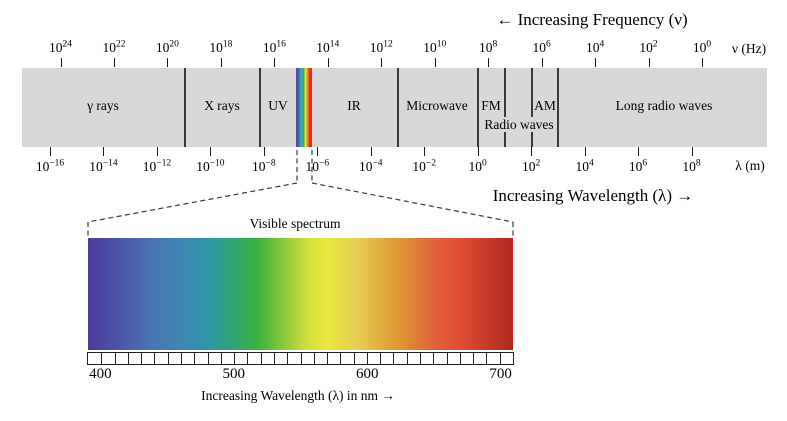  What do you see at coordinates (664, 105) in the screenshot?
I see `region-label-long-radio-waves: Long radio waves` at bounding box center [664, 105].